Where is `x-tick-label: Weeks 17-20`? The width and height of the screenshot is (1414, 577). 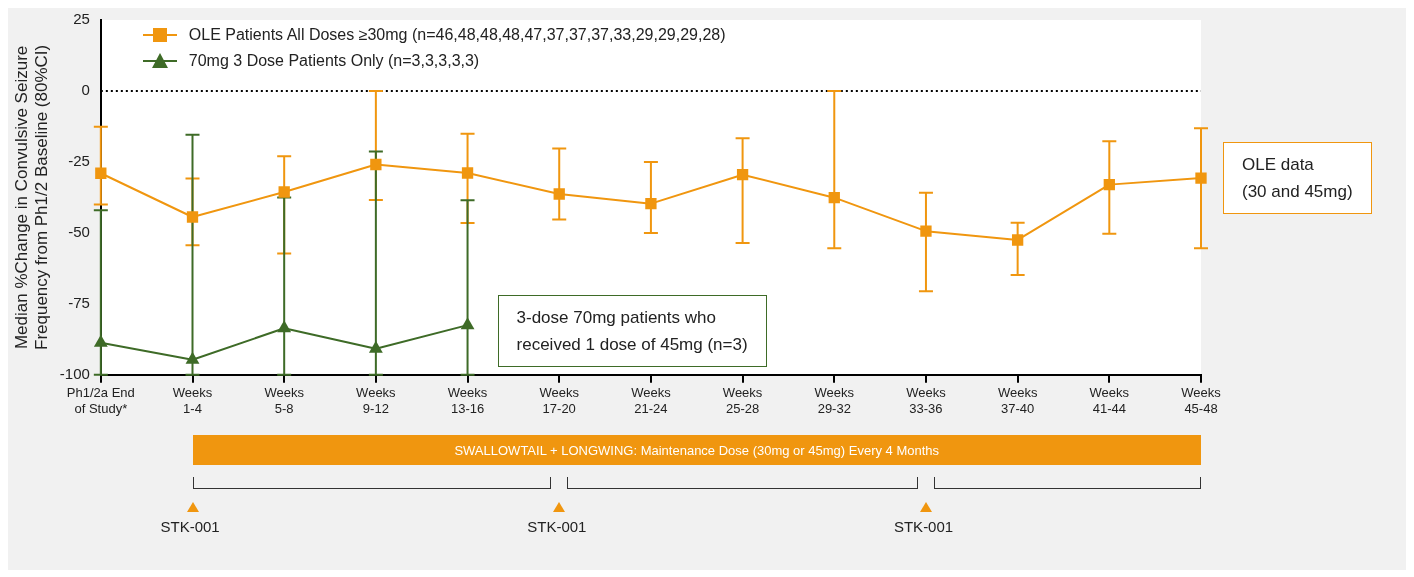
x-tick-label: Weeks 17-20 is located at coordinates (559, 400).